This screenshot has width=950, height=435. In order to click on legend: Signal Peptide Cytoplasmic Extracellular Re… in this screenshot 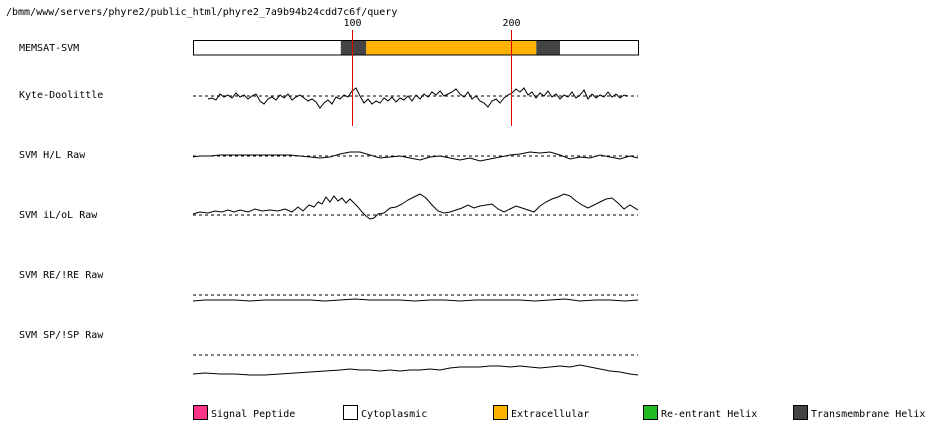, I will do `click(559, 412)`.